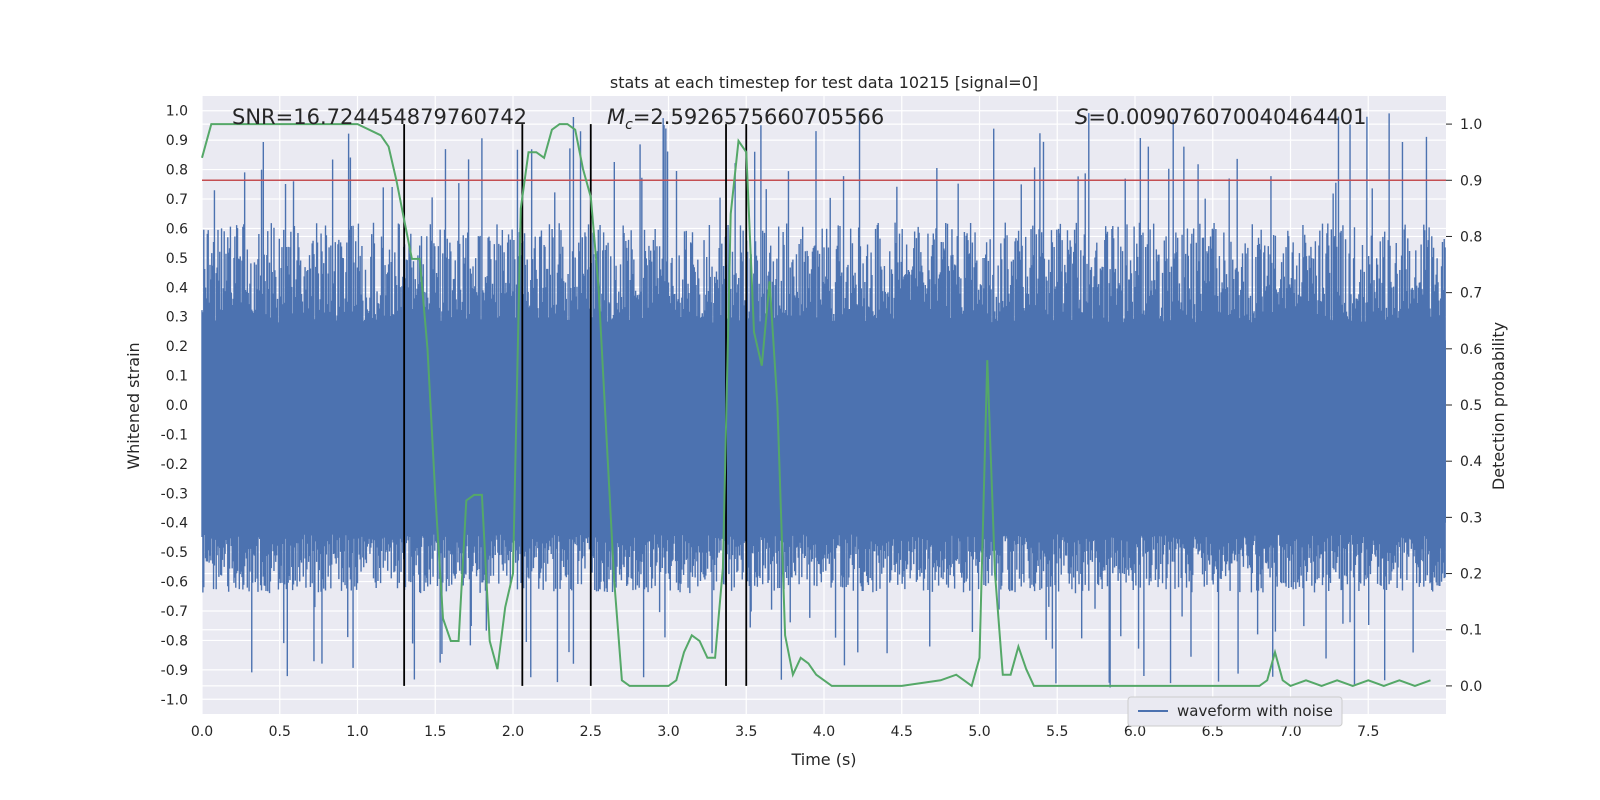 This screenshot has width=1600, height=800. Describe the element at coordinates (1471, 237) in the screenshot. I see `y-right-tick-label: 0.8` at that location.